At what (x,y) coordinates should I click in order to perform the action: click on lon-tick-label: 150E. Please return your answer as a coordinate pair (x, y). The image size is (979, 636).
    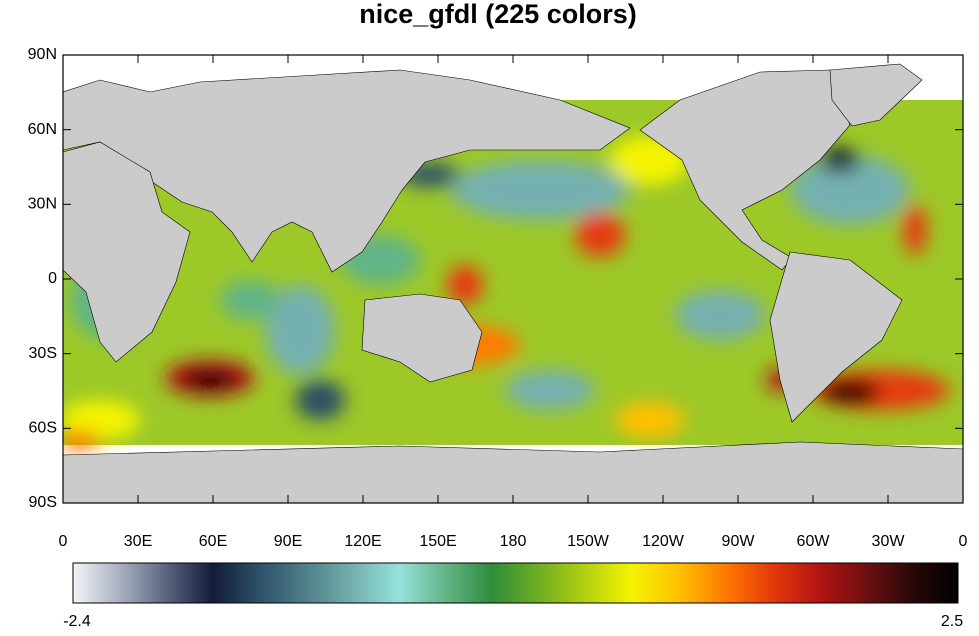
    Looking at the image, I should click on (437, 541).